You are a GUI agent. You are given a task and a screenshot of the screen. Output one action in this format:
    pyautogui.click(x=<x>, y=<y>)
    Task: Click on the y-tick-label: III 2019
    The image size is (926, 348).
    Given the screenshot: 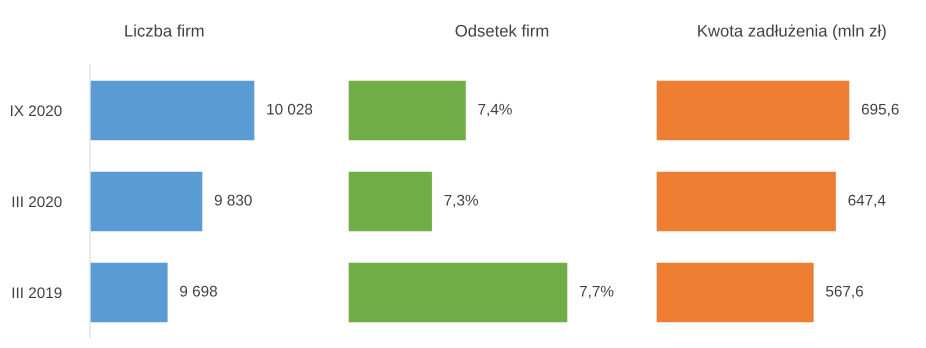 What is the action you would take?
    pyautogui.click(x=37, y=292)
    